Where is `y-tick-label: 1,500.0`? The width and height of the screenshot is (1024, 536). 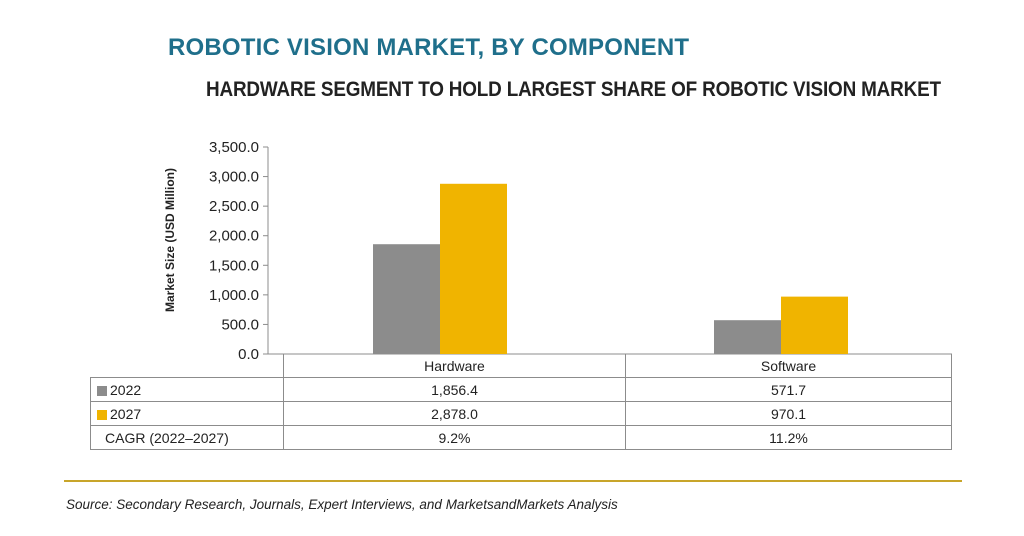
y-tick-label: 1,500.0 is located at coordinates (234, 265).